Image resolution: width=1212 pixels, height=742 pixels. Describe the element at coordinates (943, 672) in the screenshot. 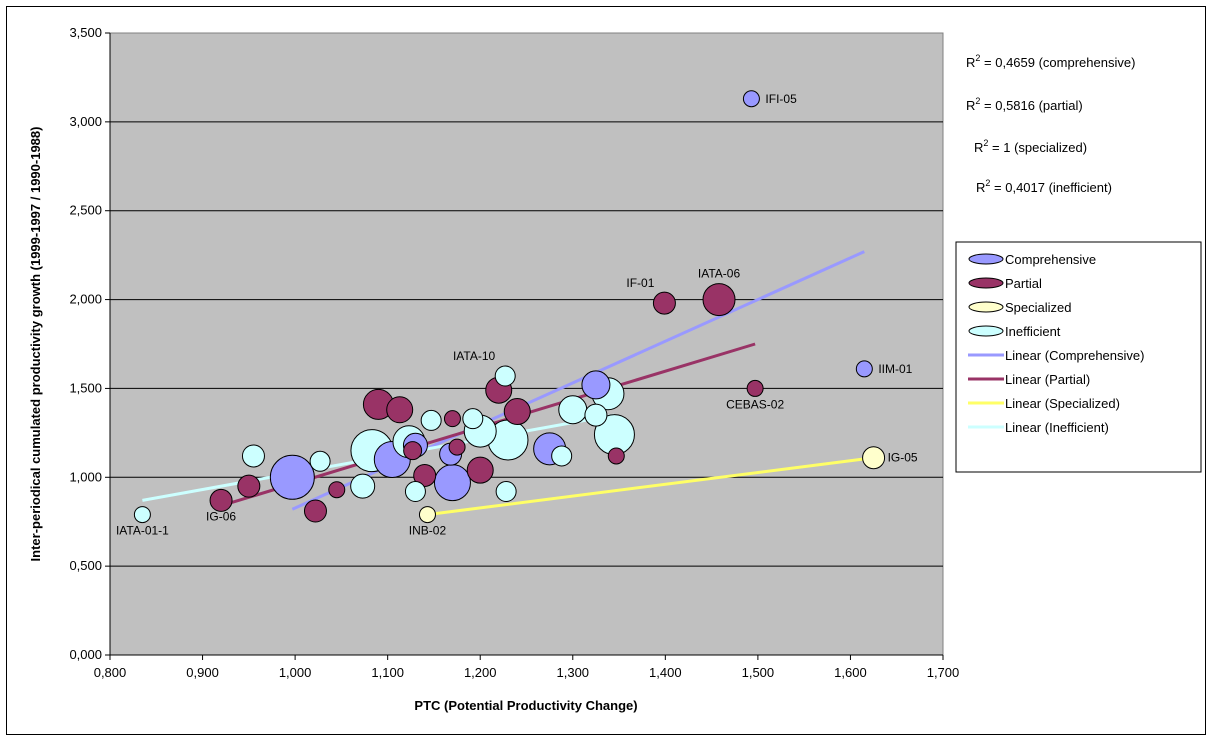

I see `x-tick-label: 1,700` at that location.